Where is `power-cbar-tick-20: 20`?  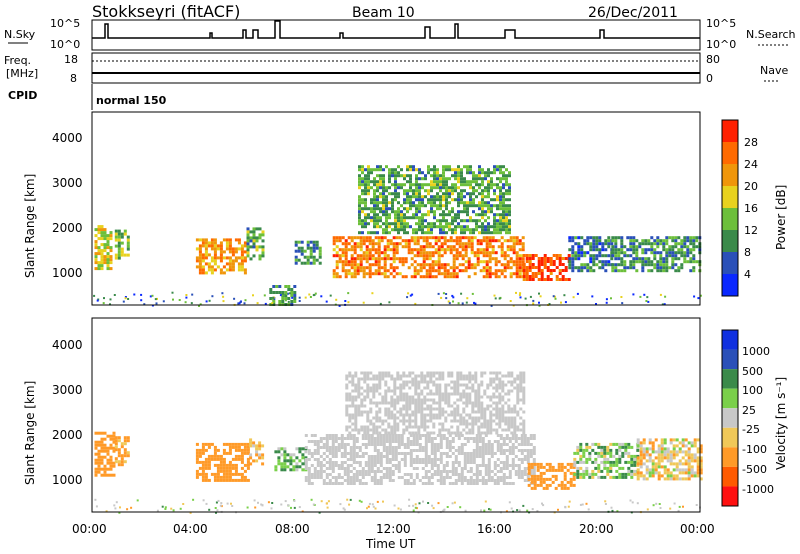
power-cbar-tick-20: 20 is located at coordinates (751, 186).